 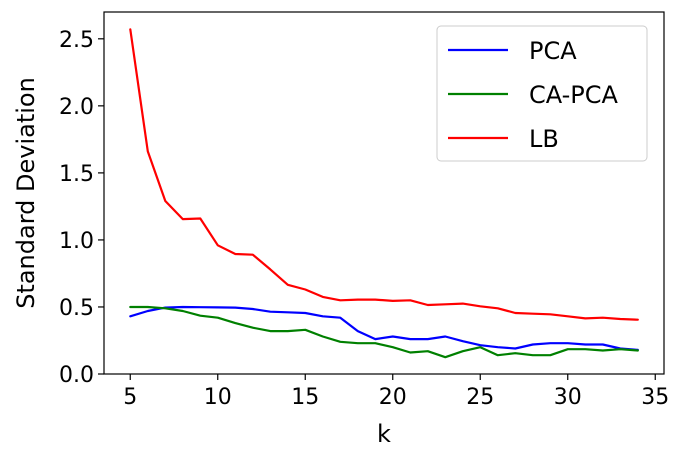 I want to click on x-tick-label: 5, so click(x=130, y=397).